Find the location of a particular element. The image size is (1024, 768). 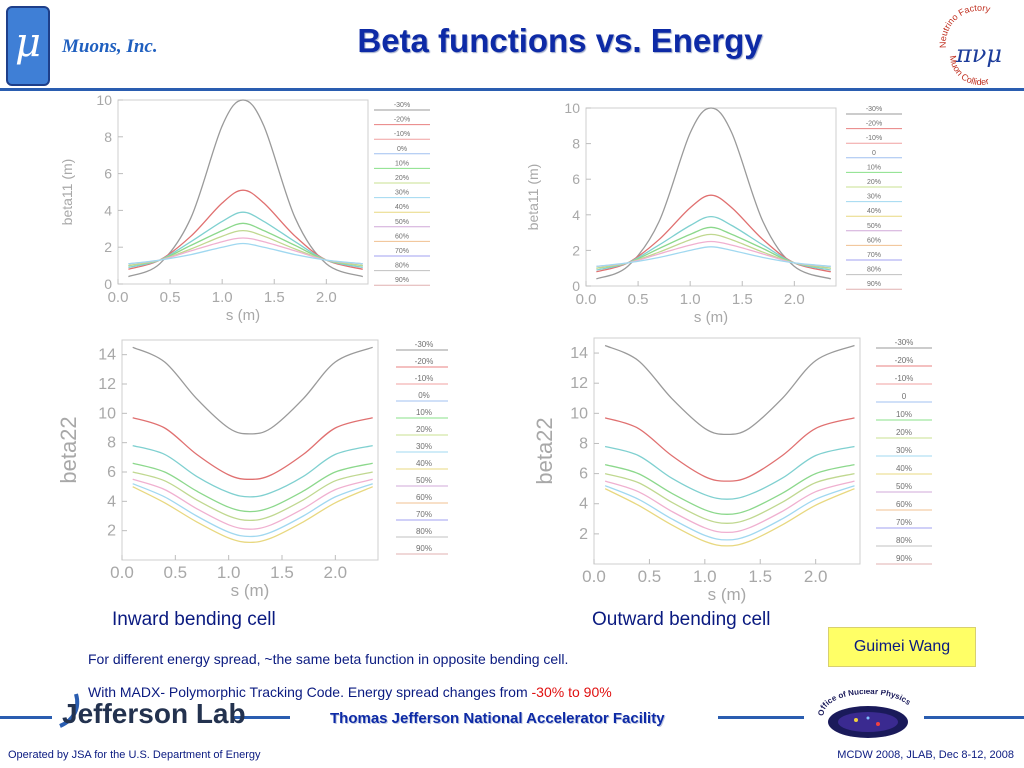

company-name: Muons, Inc. is located at coordinates (110, 46).